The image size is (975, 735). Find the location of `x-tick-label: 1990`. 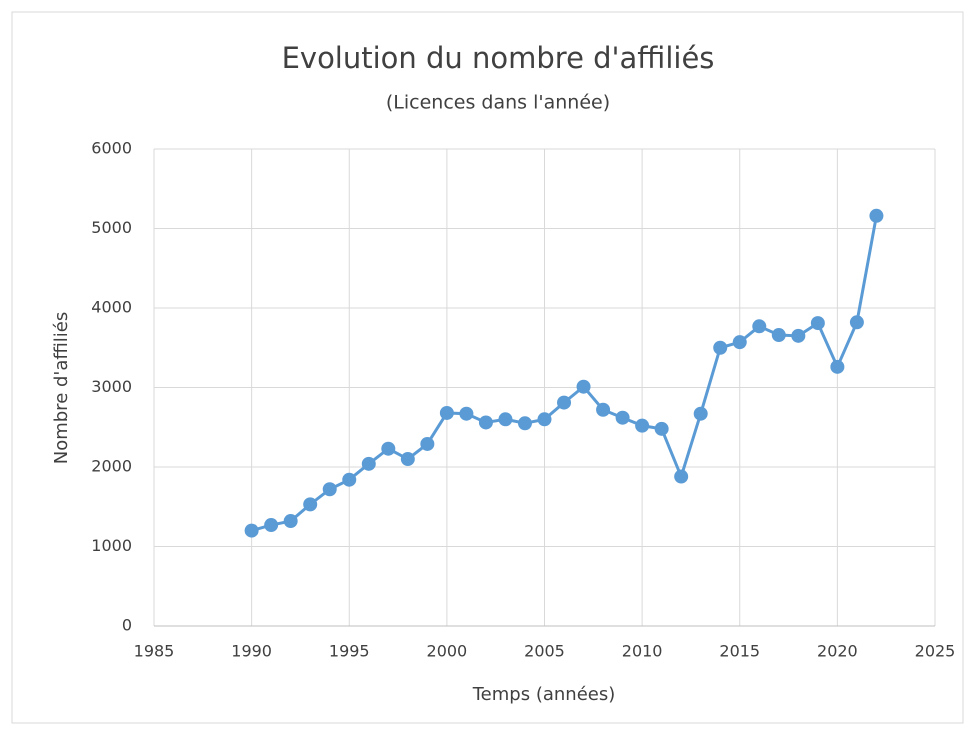

x-tick-label: 1990 is located at coordinates (251, 651).